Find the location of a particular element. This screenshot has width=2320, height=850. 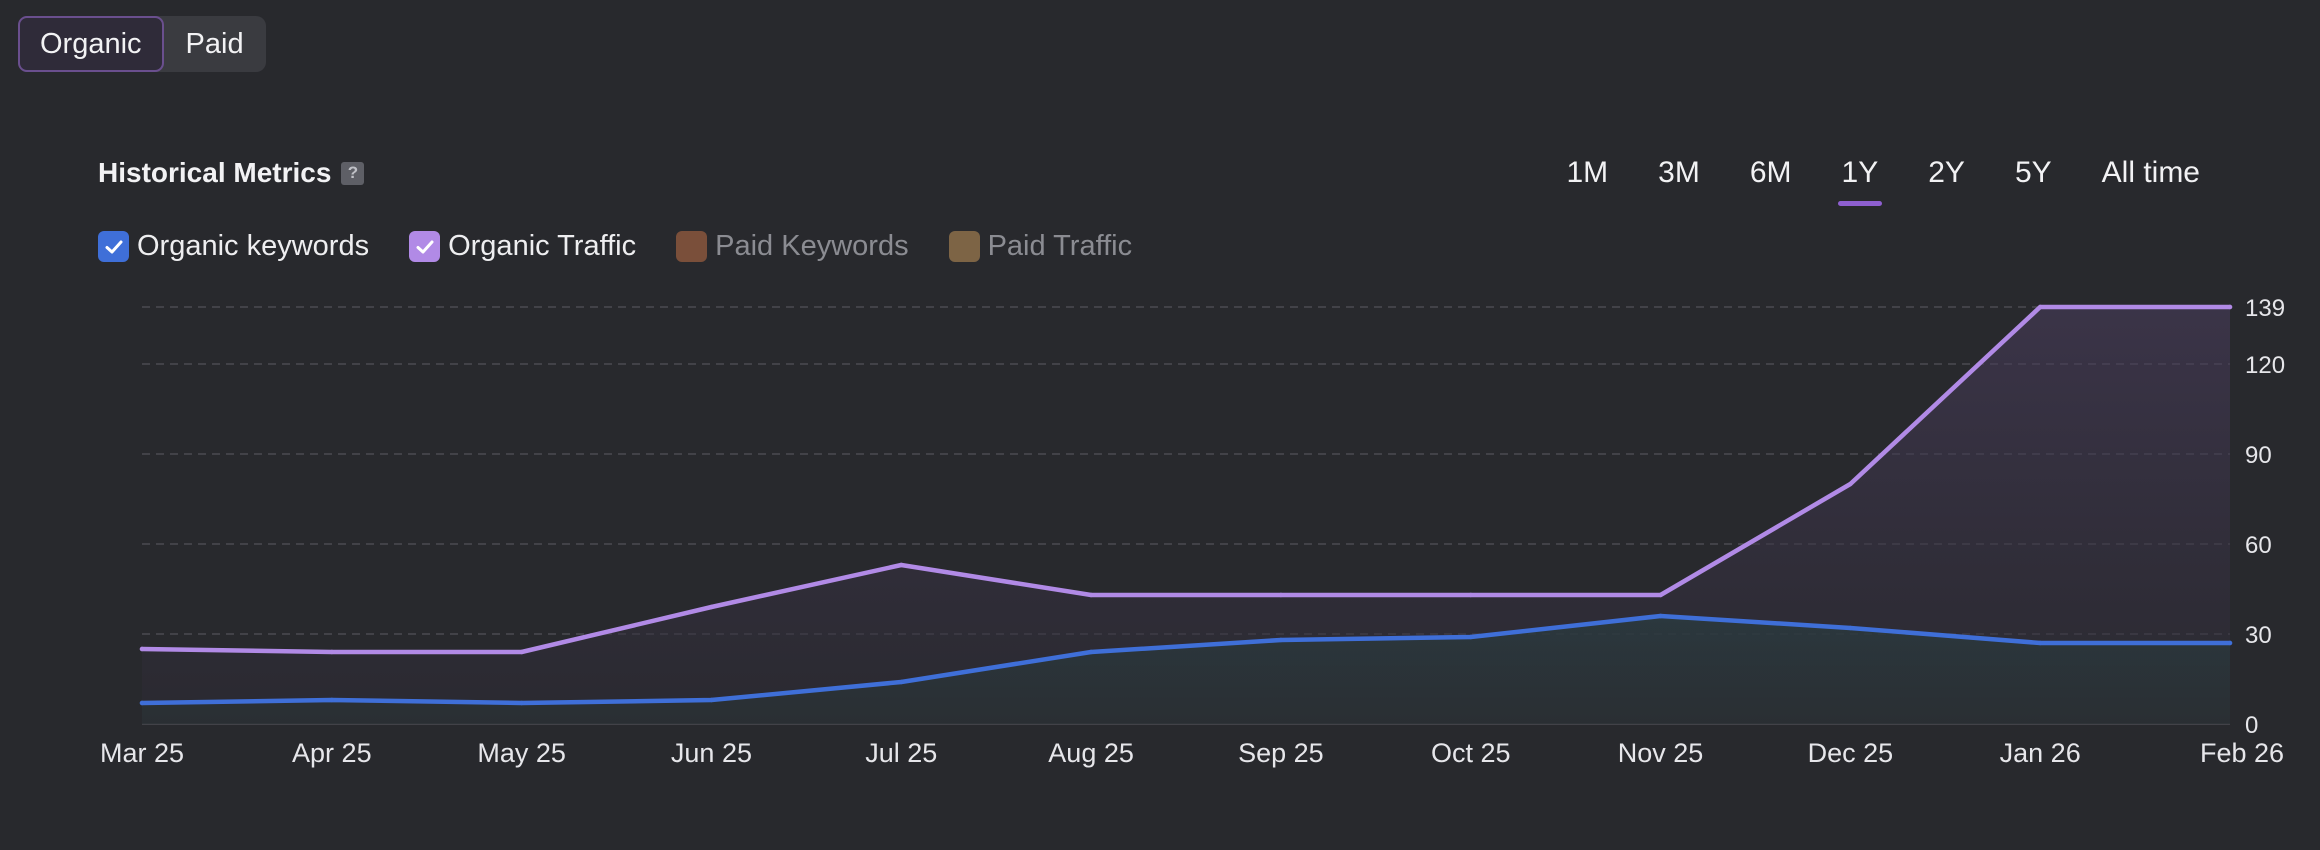

legend-item-paid-keywords: Paid Keywords is located at coordinates (792, 246).